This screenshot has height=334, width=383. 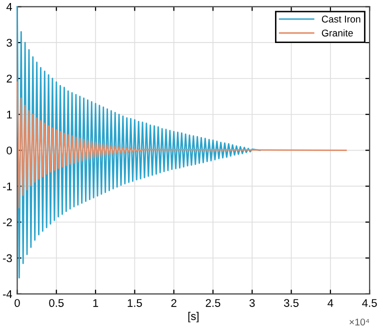 I want to click on y-tick-label: -3, so click(x=7, y=258).